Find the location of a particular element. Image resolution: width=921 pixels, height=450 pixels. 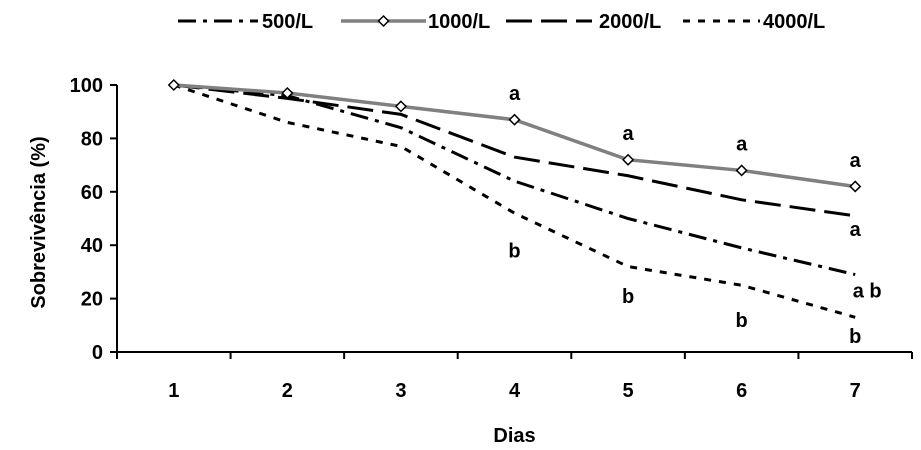

y-tick-label: 0 is located at coordinates (97, 353).